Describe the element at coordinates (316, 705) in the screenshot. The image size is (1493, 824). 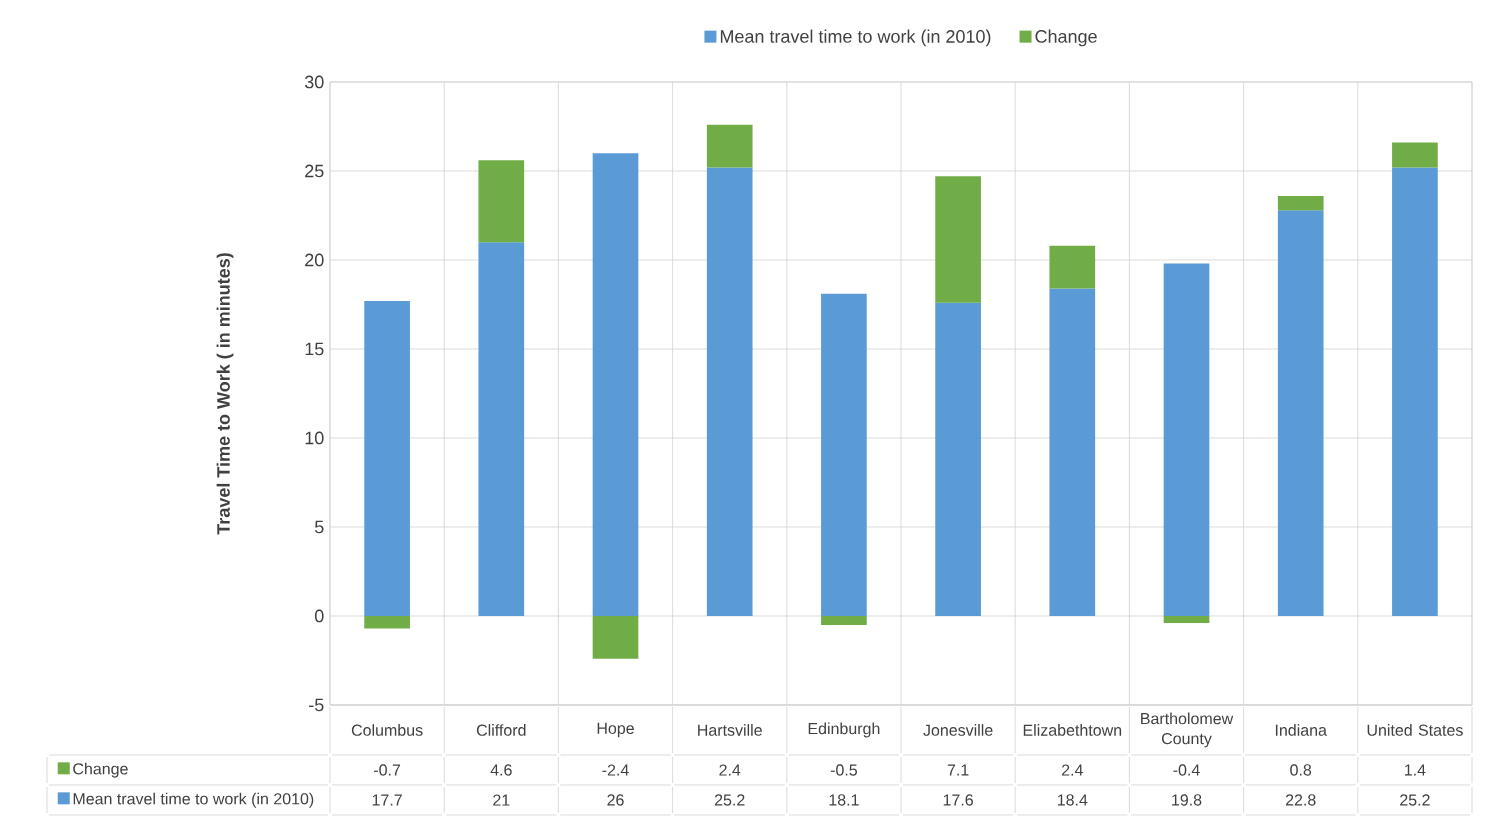
I see `y-tick-label: -5` at that location.